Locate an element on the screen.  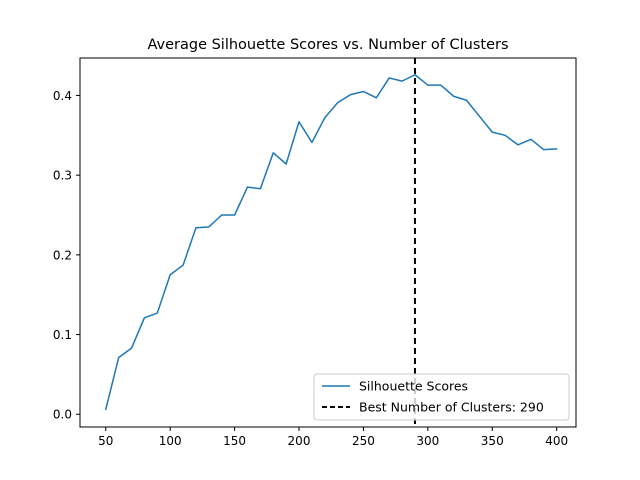
x-axis: 50 100 150 200 250 300 350 400 is located at coordinates (333, 437).